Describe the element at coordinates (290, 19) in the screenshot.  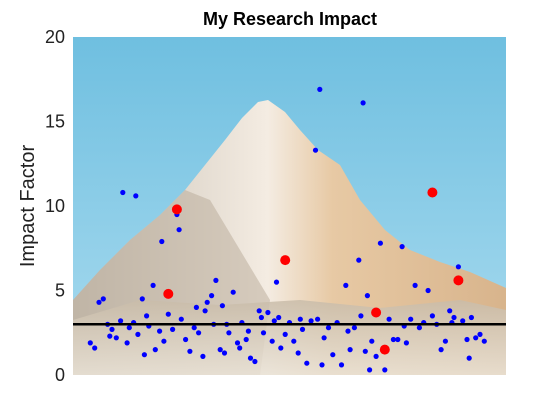
I see `chart-title: My Research Impact` at that location.